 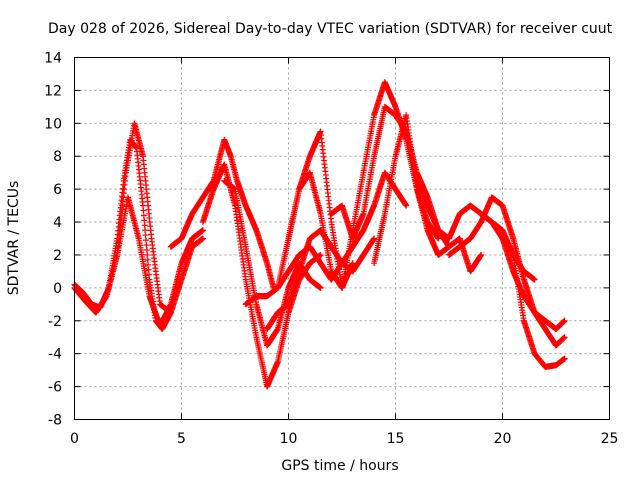 I want to click on x-axis-label: GPS time / hours, so click(x=339, y=466).